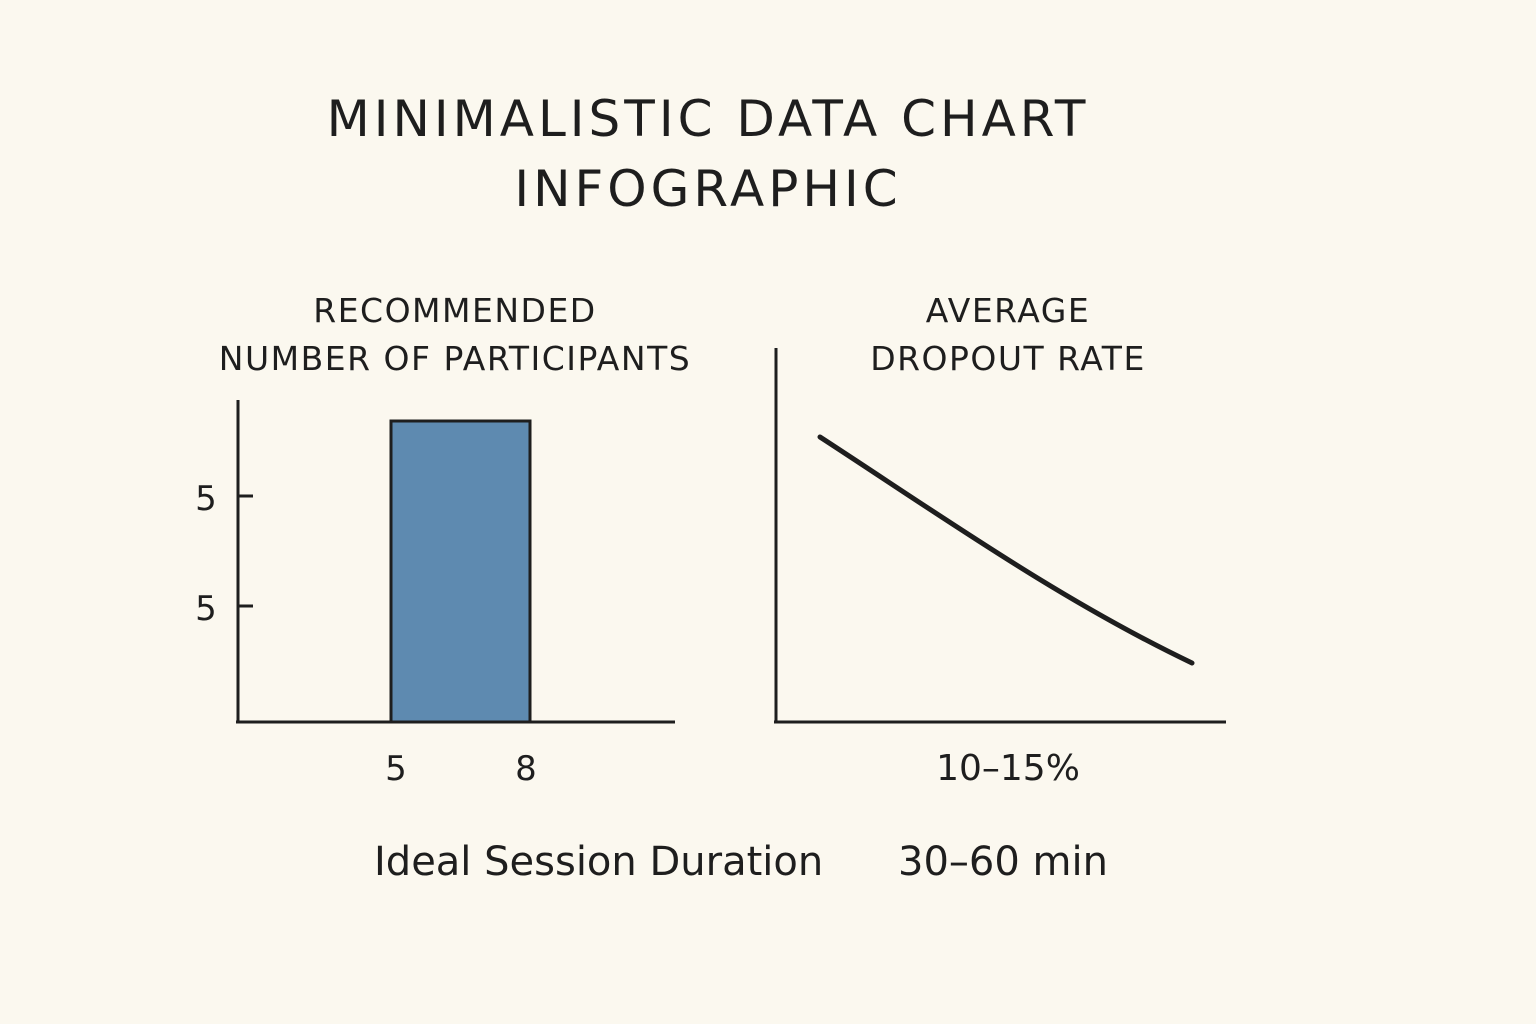  I want to click on participants-x-tick-label-end: 8, so click(526, 769).